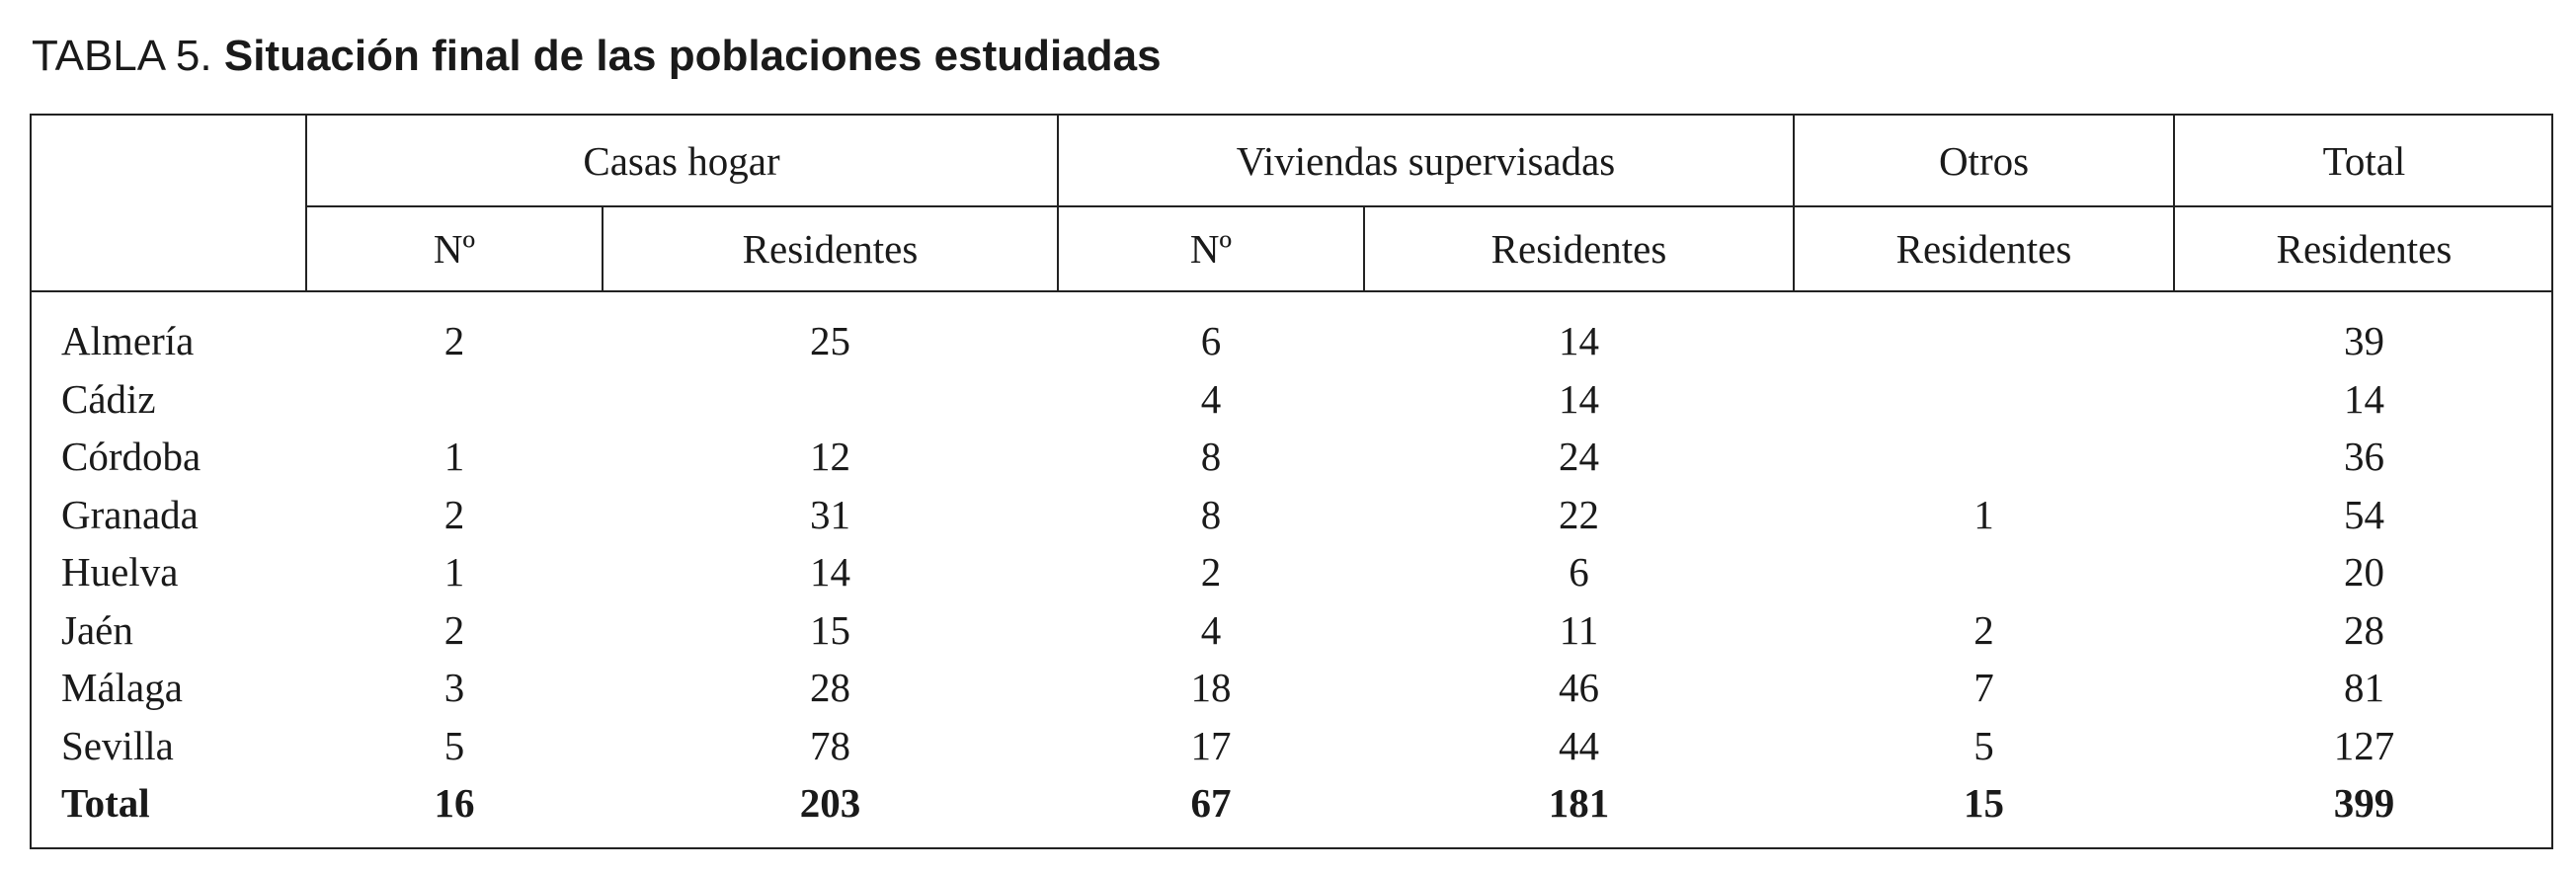 The height and width of the screenshot is (873, 2576). What do you see at coordinates (830, 456) in the screenshot?
I see `table-cell: 12` at bounding box center [830, 456].